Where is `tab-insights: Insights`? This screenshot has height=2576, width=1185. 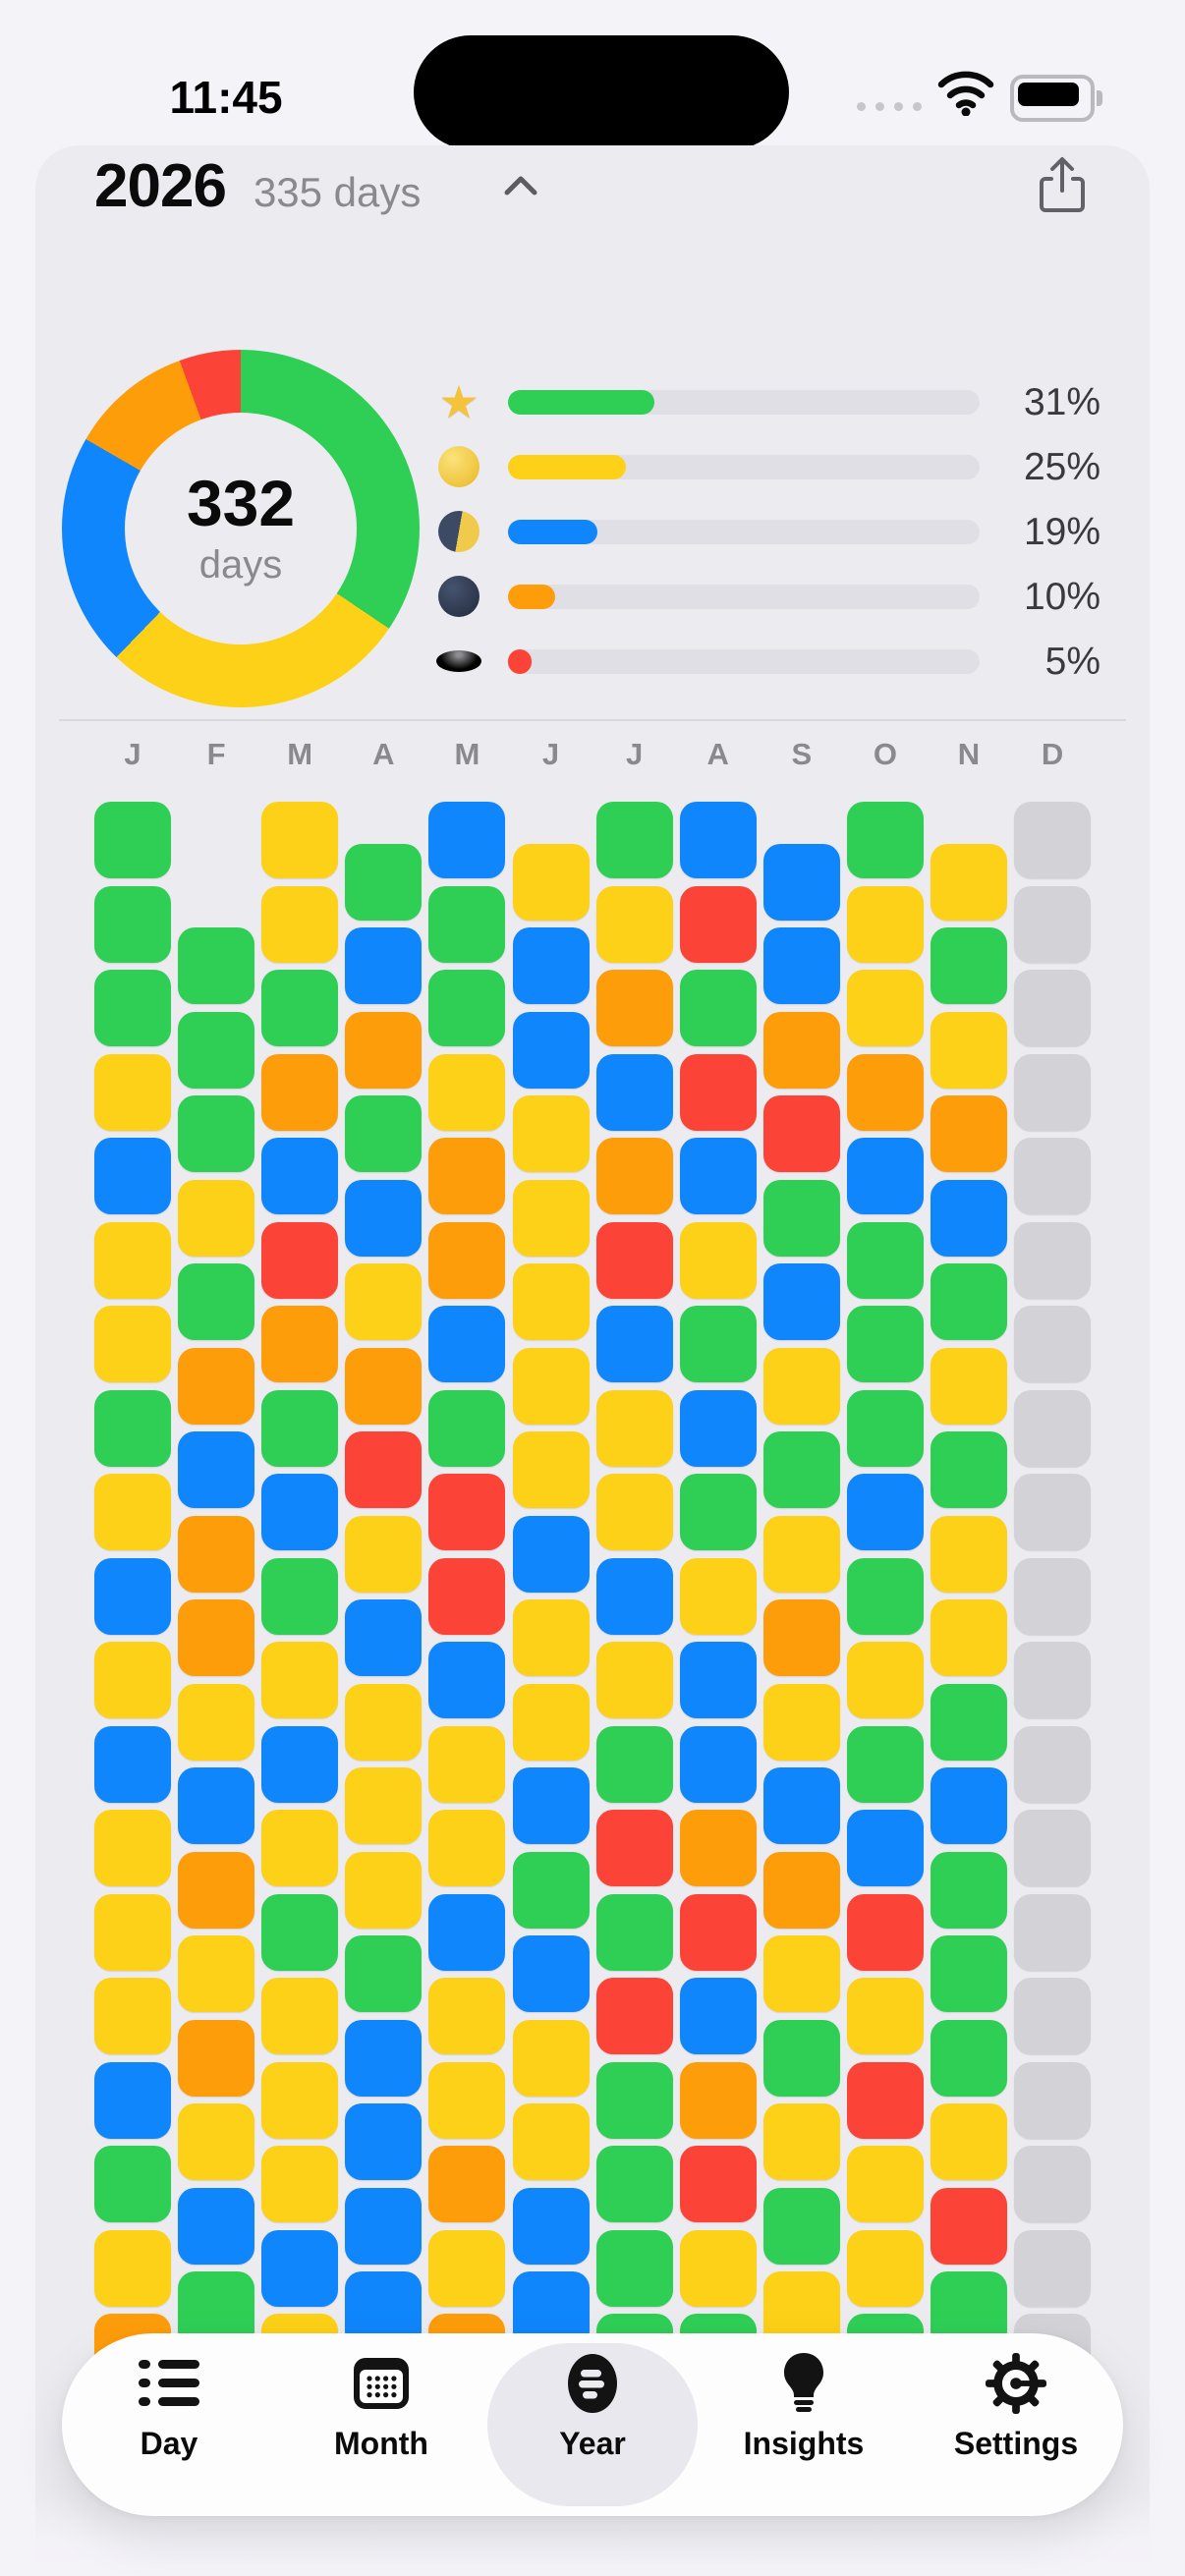 tab-insights: Insights is located at coordinates (804, 2424).